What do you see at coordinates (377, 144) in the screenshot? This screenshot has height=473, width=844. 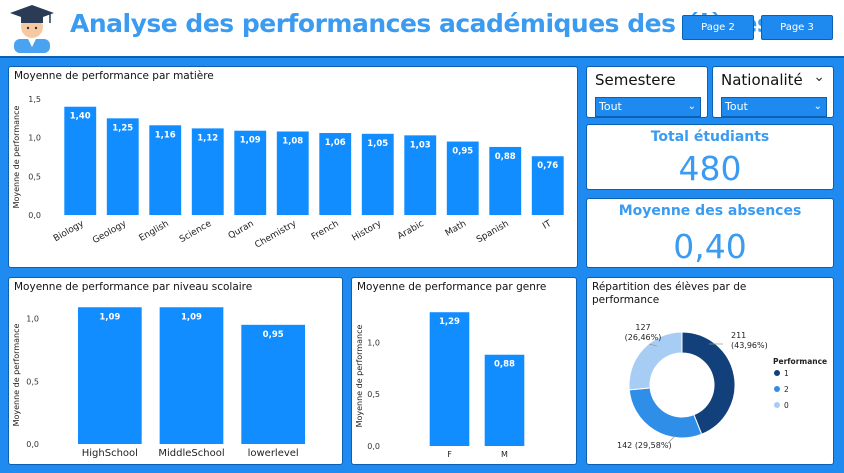 I see `data-label: 1,05` at bounding box center [377, 144].